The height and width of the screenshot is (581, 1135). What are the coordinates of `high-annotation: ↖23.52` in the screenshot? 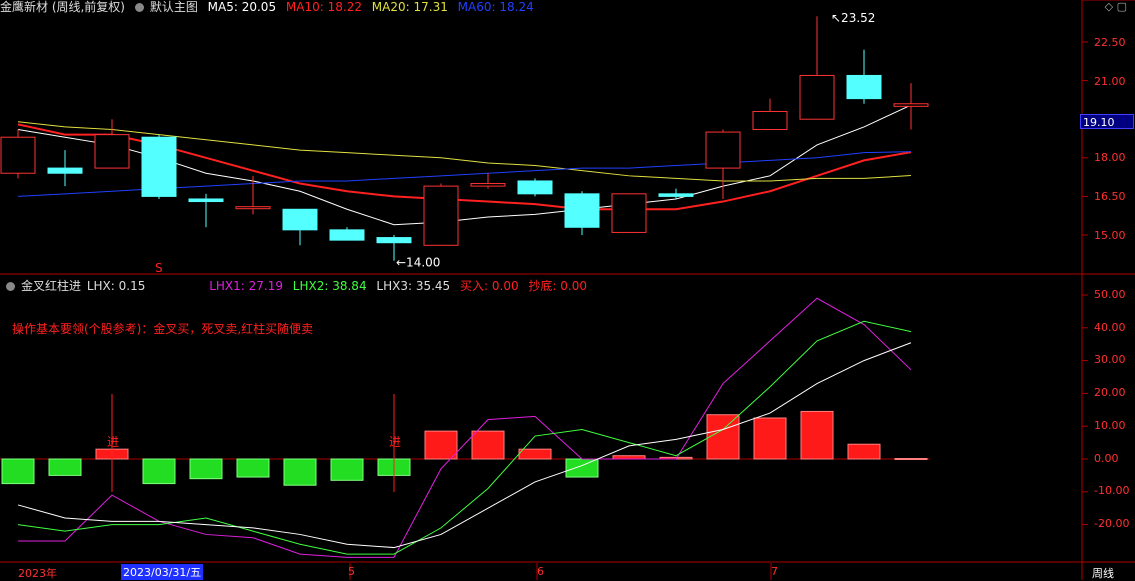 It's located at (853, 18).